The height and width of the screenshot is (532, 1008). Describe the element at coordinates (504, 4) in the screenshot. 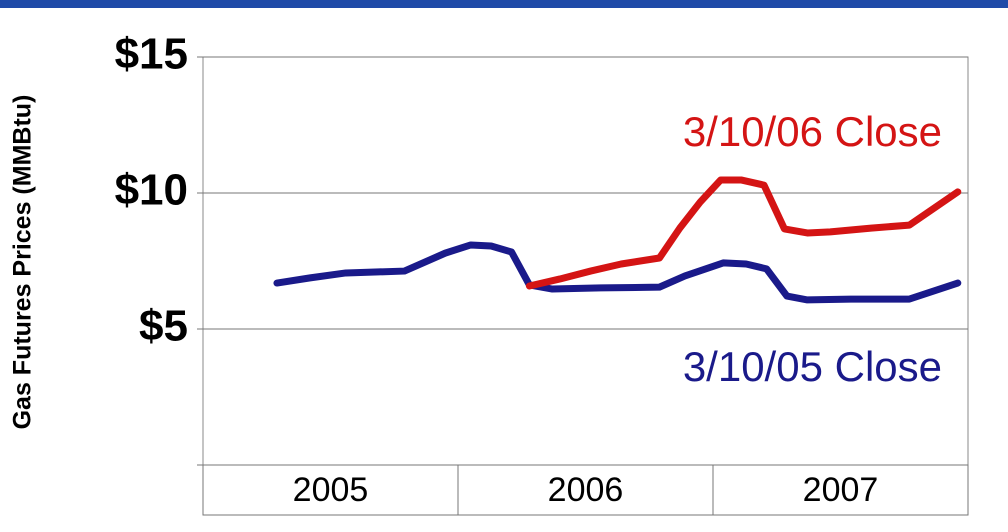

I see `top-bar` at that location.